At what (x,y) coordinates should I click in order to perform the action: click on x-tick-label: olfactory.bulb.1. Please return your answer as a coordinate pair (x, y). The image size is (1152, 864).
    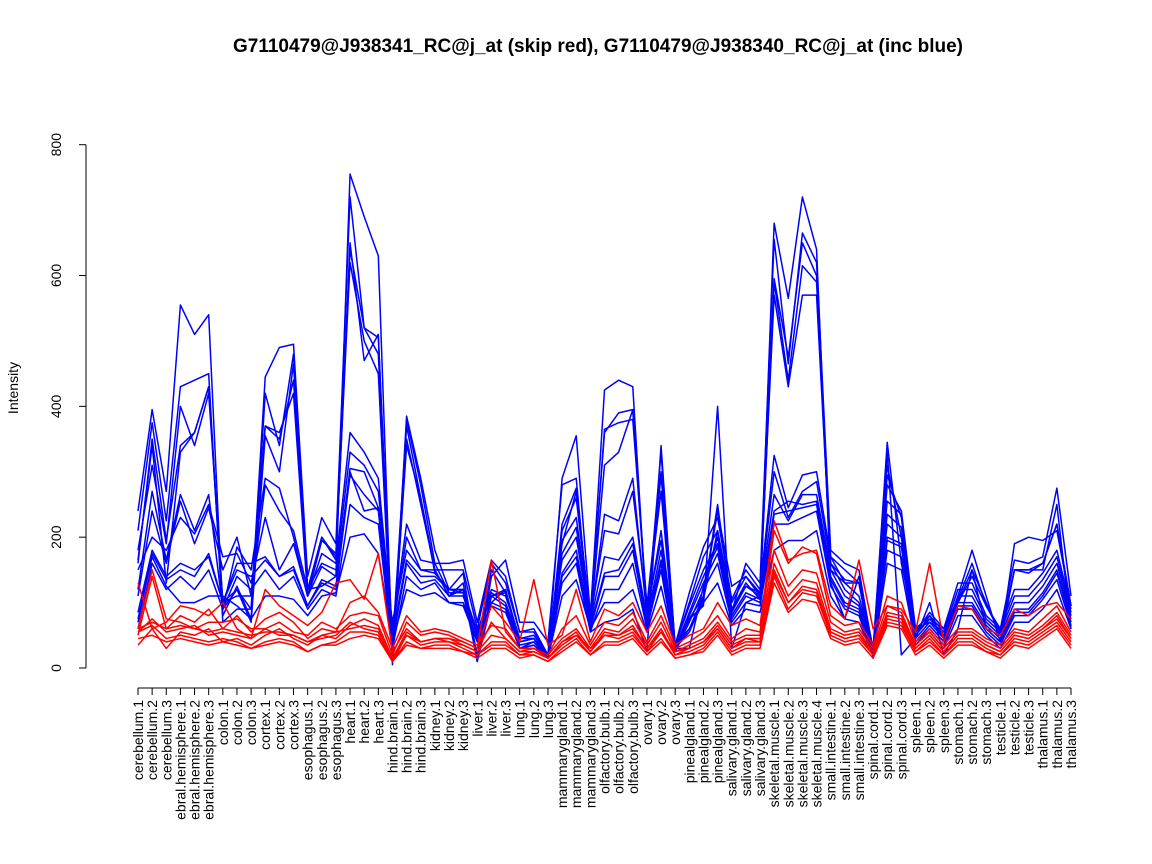
    Looking at the image, I should click on (605, 747).